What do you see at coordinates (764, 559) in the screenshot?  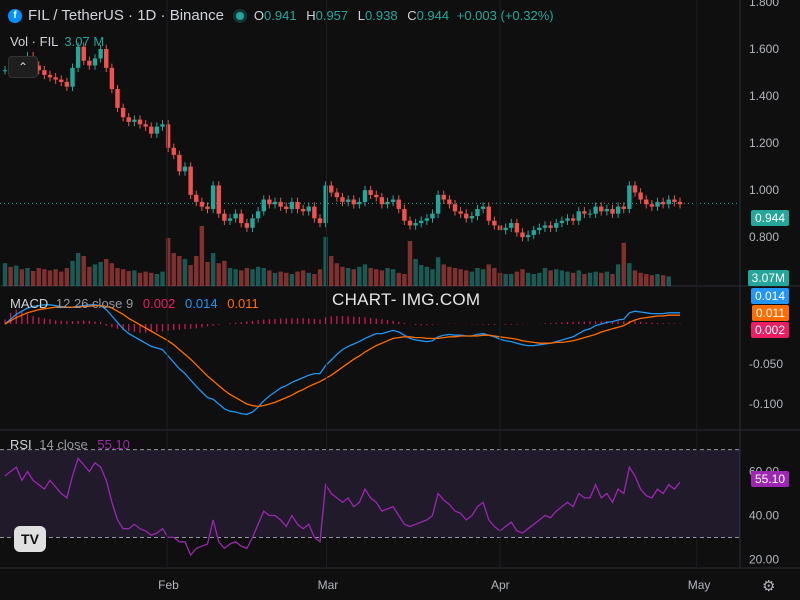 I see `rsi-tick-label: 20.00` at bounding box center [764, 559].